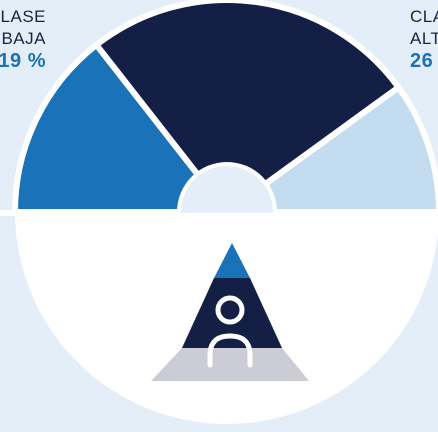  Describe the element at coordinates (232, 260) in the screenshot. I see `pyramid-top-segment` at that location.